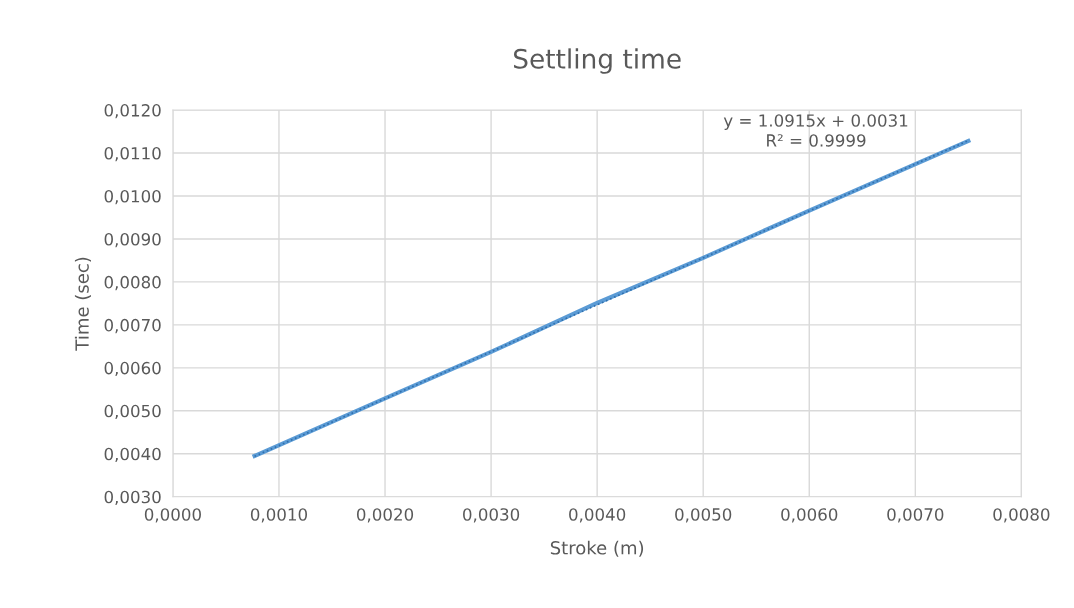 The image size is (1074, 608). I want to click on x-tick-label: 0,0010, so click(279, 515).